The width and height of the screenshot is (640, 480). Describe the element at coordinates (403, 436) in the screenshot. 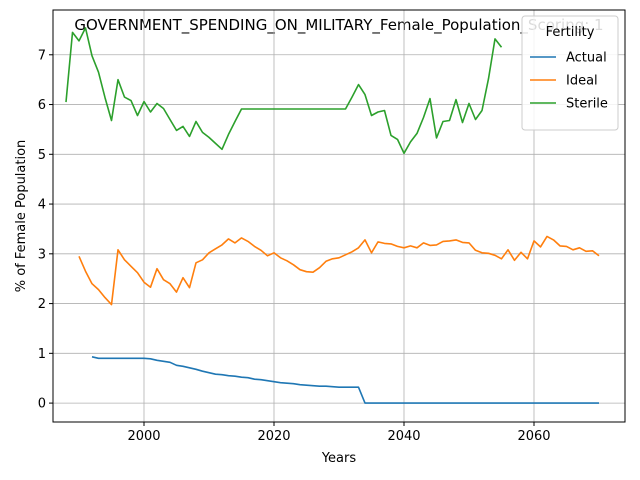

I see `x-tick-label: 2040` at that location.